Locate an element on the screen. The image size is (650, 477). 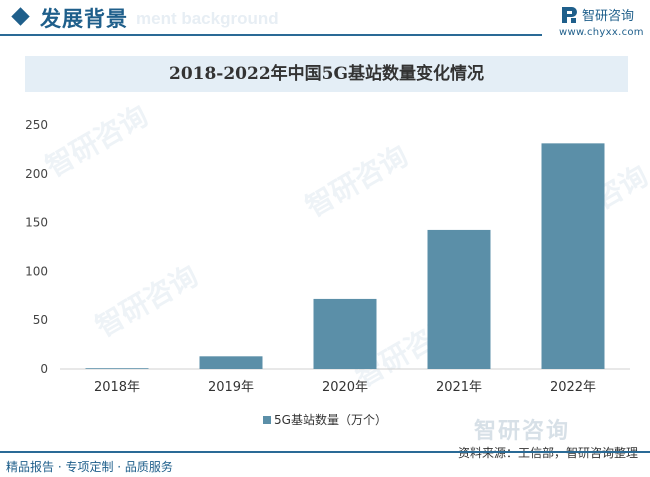
diamond-icon is located at coordinates (20, 16).